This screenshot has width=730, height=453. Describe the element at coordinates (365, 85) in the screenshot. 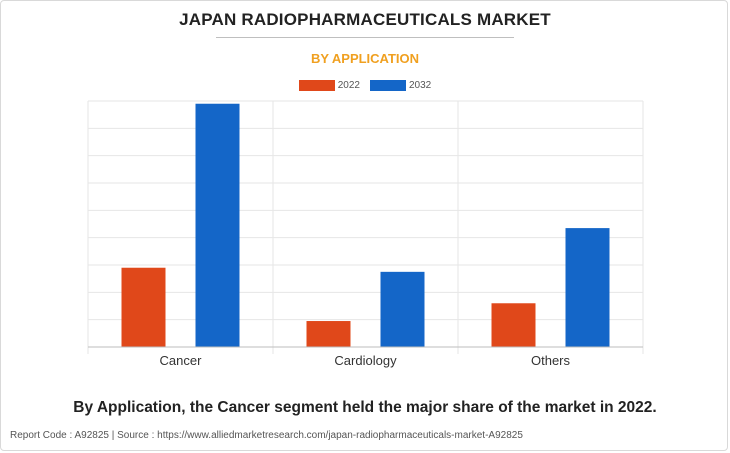

I see `legend: 2022 2032` at that location.